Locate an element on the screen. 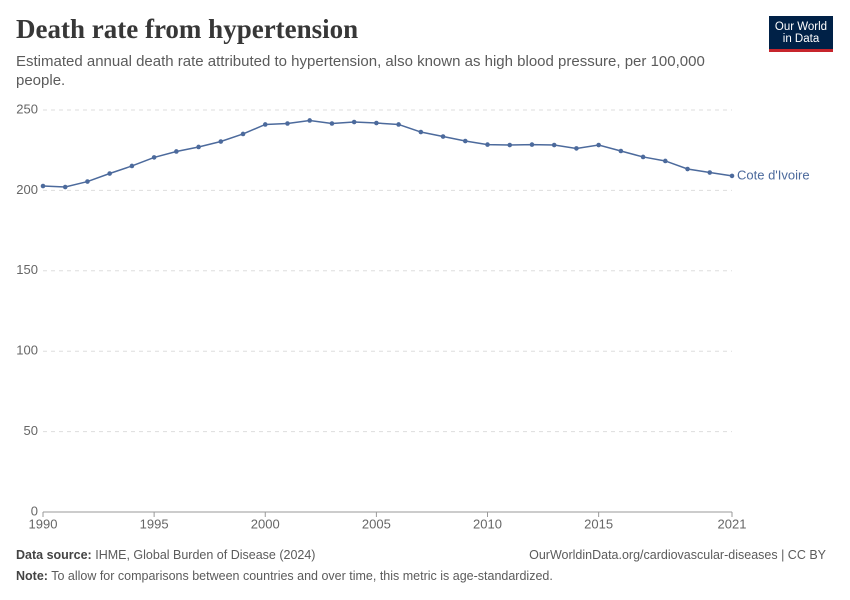  source-label: Data source: is located at coordinates (54, 555).